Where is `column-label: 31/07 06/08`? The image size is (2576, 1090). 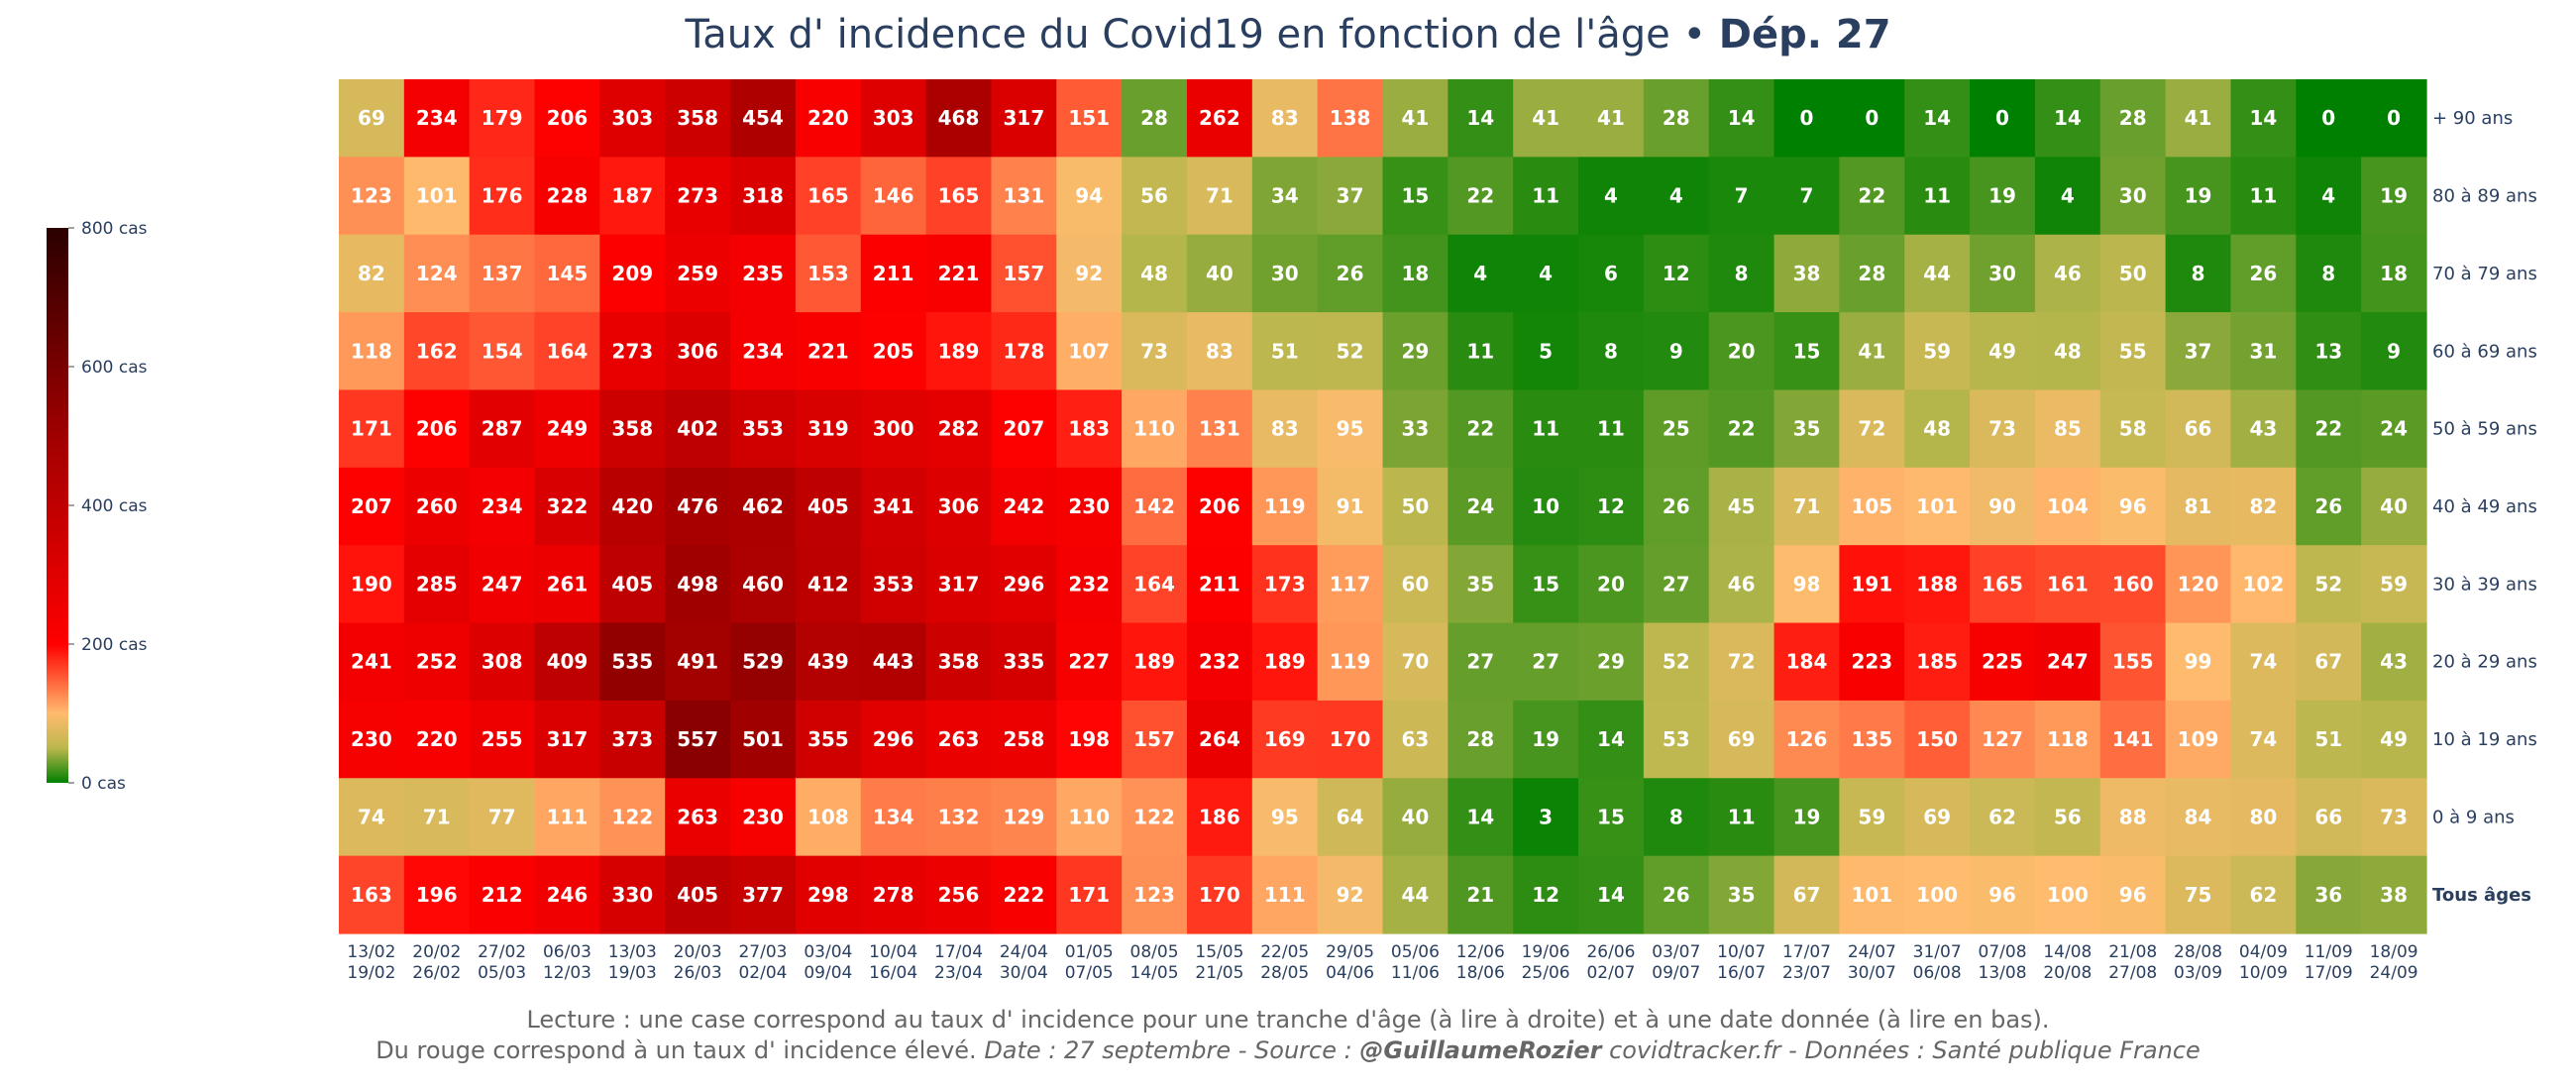
column-label: 31/07 06/08 is located at coordinates (1937, 962).